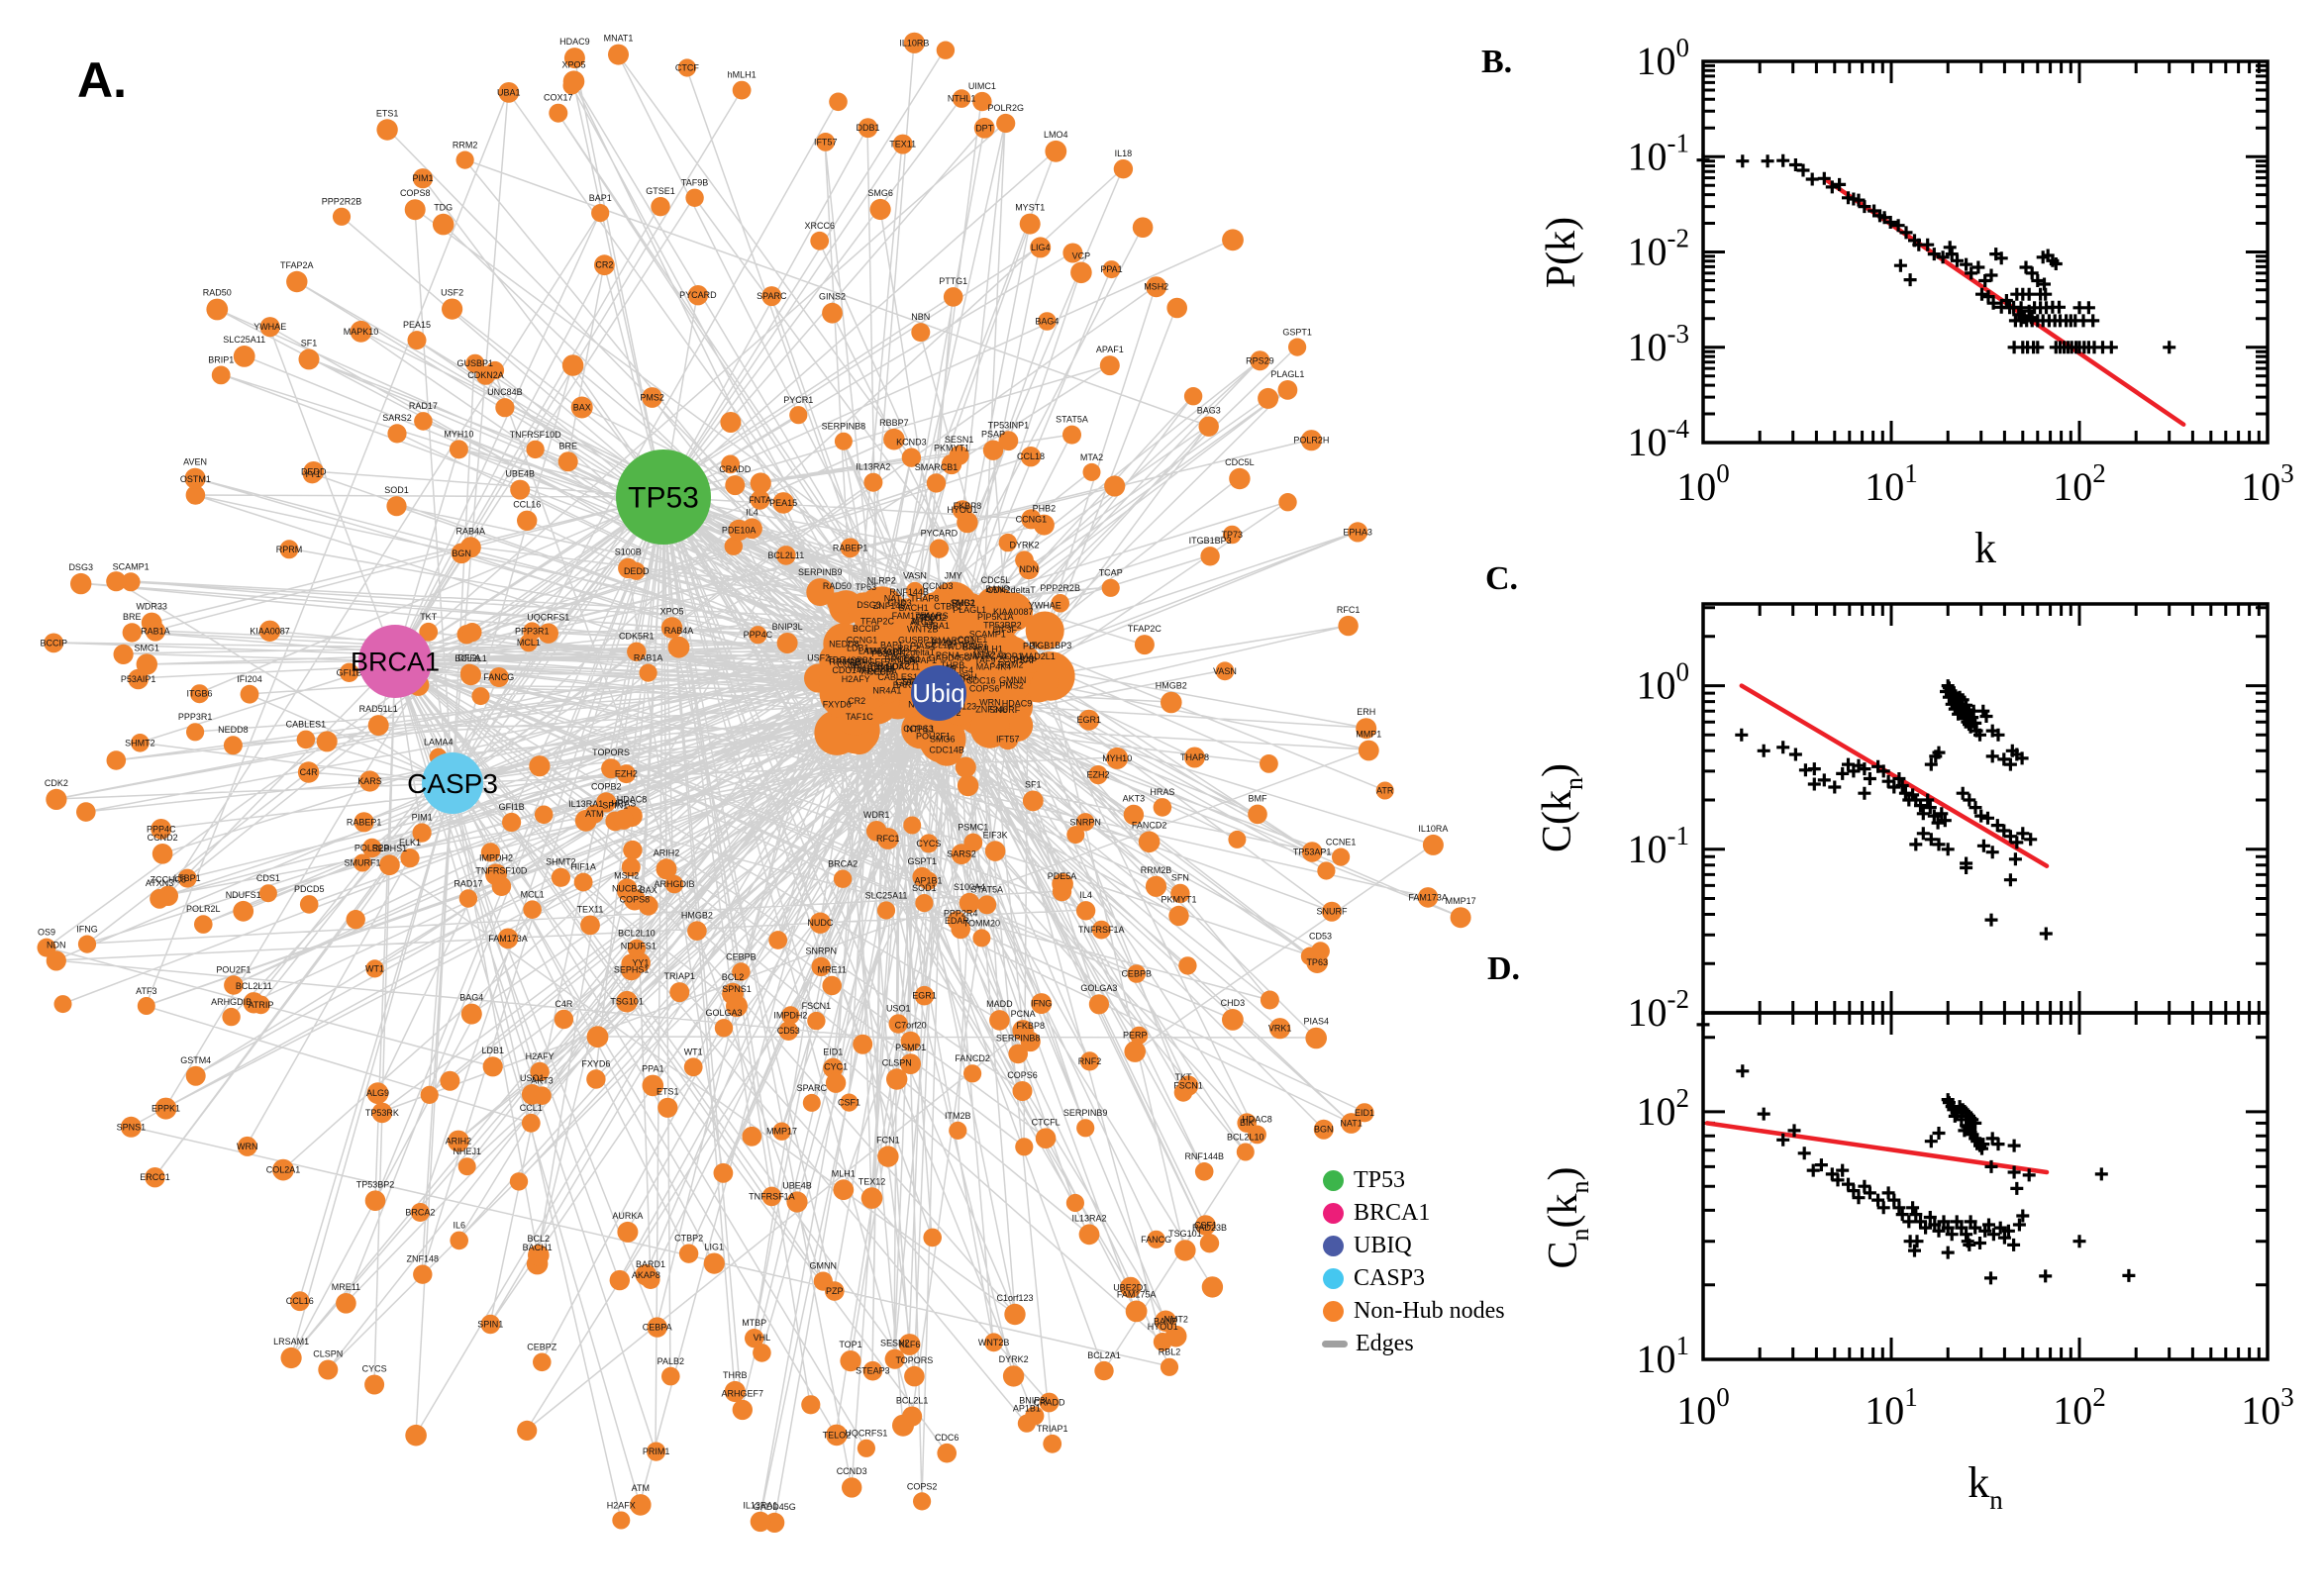 Image resolution: width=2323 pixels, height=1596 pixels. I want to click on hub-node-casp3, so click(453, 783).